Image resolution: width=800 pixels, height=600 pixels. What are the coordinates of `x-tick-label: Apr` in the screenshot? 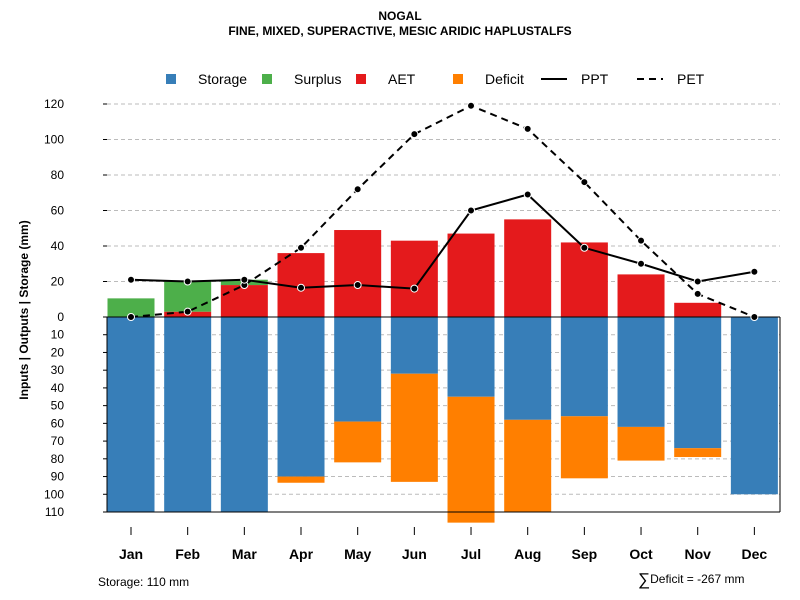 It's located at (301, 554).